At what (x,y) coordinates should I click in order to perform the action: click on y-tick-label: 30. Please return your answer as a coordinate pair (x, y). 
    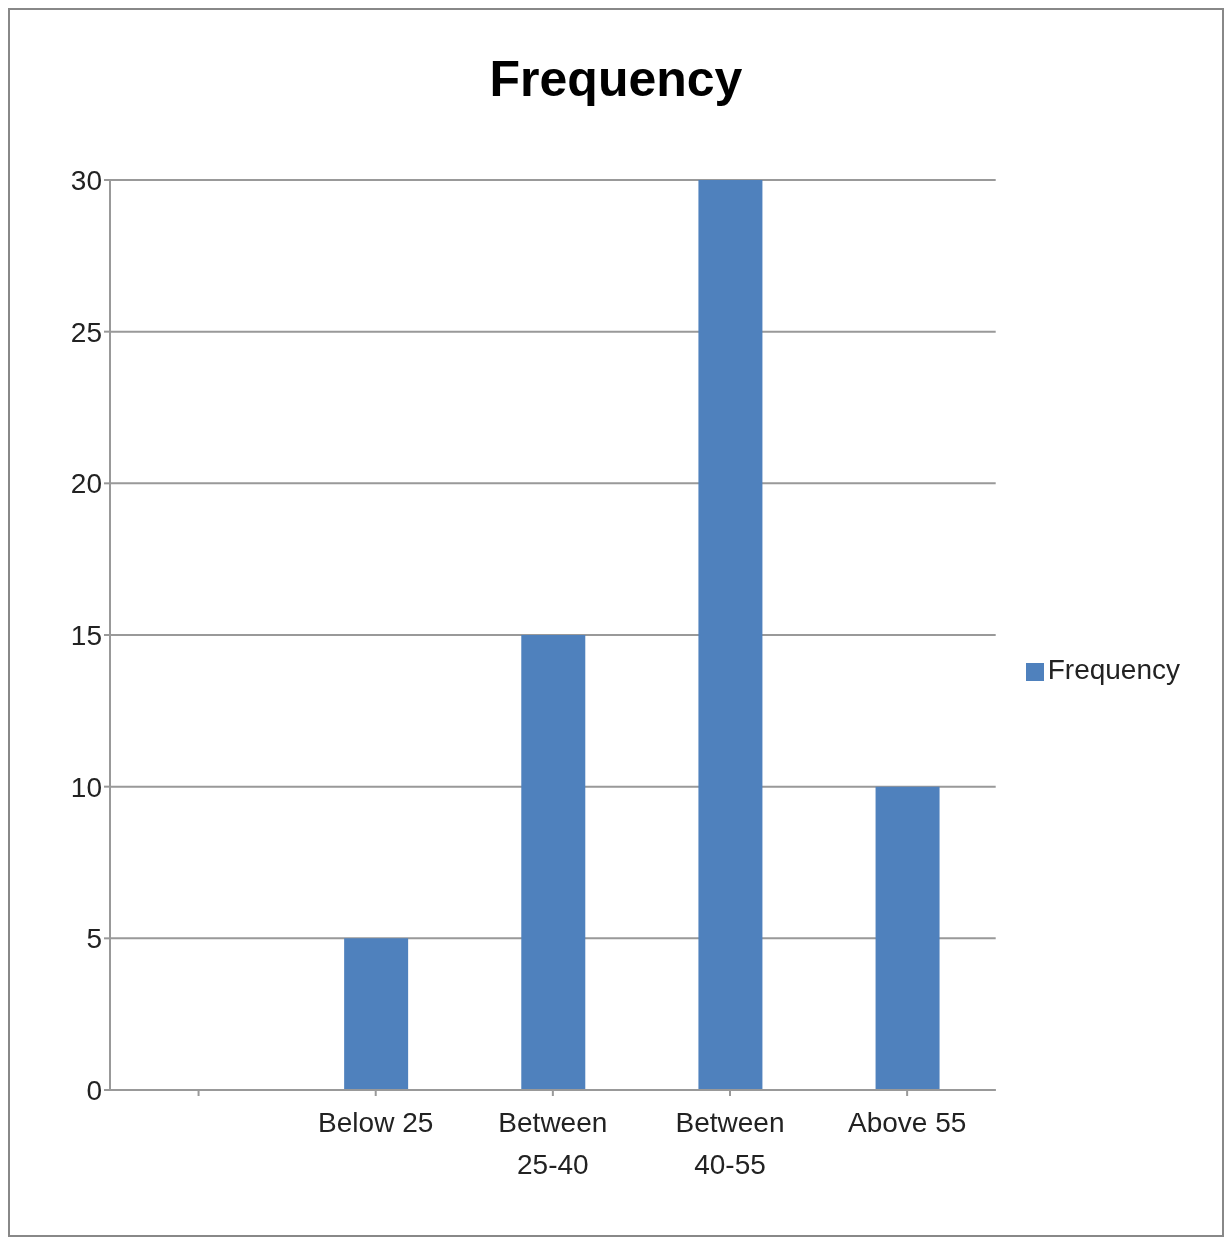
    Looking at the image, I should click on (86, 180).